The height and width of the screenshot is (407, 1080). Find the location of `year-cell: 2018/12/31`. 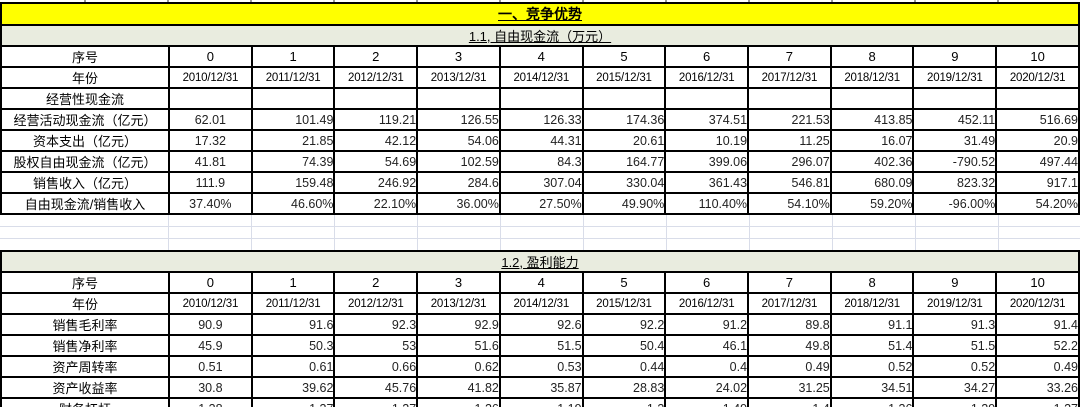

year-cell: 2018/12/31 is located at coordinates (872, 303).